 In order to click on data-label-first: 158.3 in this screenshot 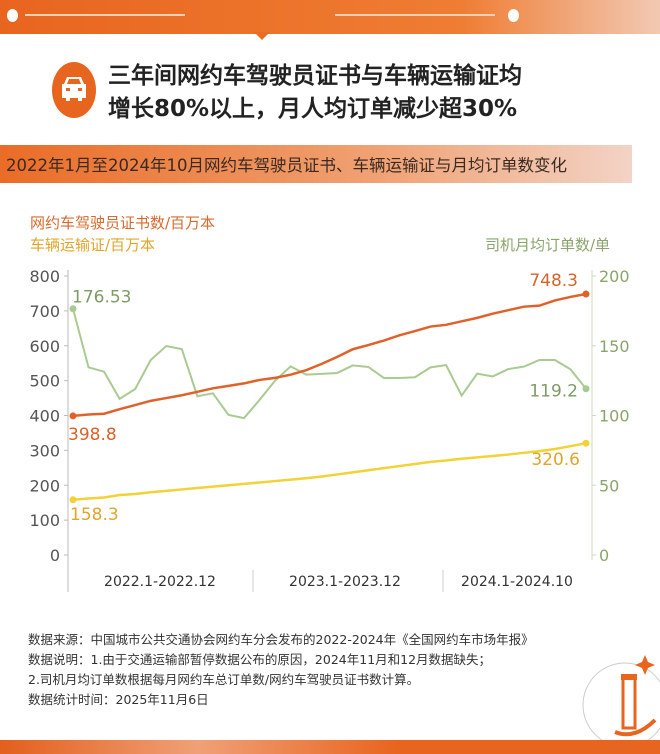, I will do `click(94, 515)`.